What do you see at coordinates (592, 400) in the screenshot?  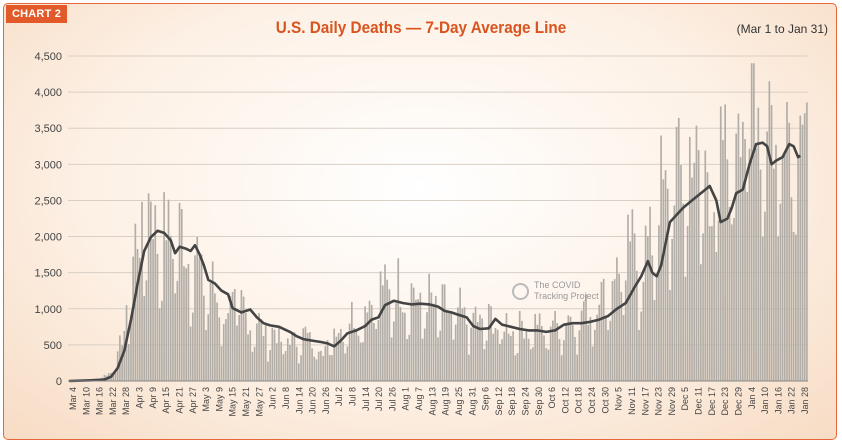 I see `x-tick-label: Oct 24` at bounding box center [592, 400].